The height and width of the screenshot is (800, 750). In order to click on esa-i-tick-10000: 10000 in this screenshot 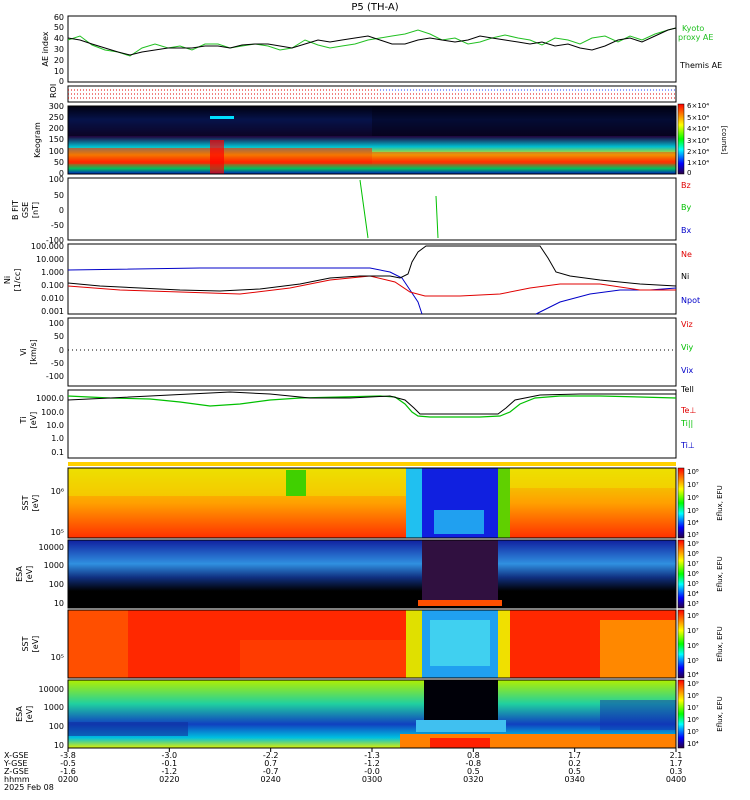, I will do `click(51, 689)`.